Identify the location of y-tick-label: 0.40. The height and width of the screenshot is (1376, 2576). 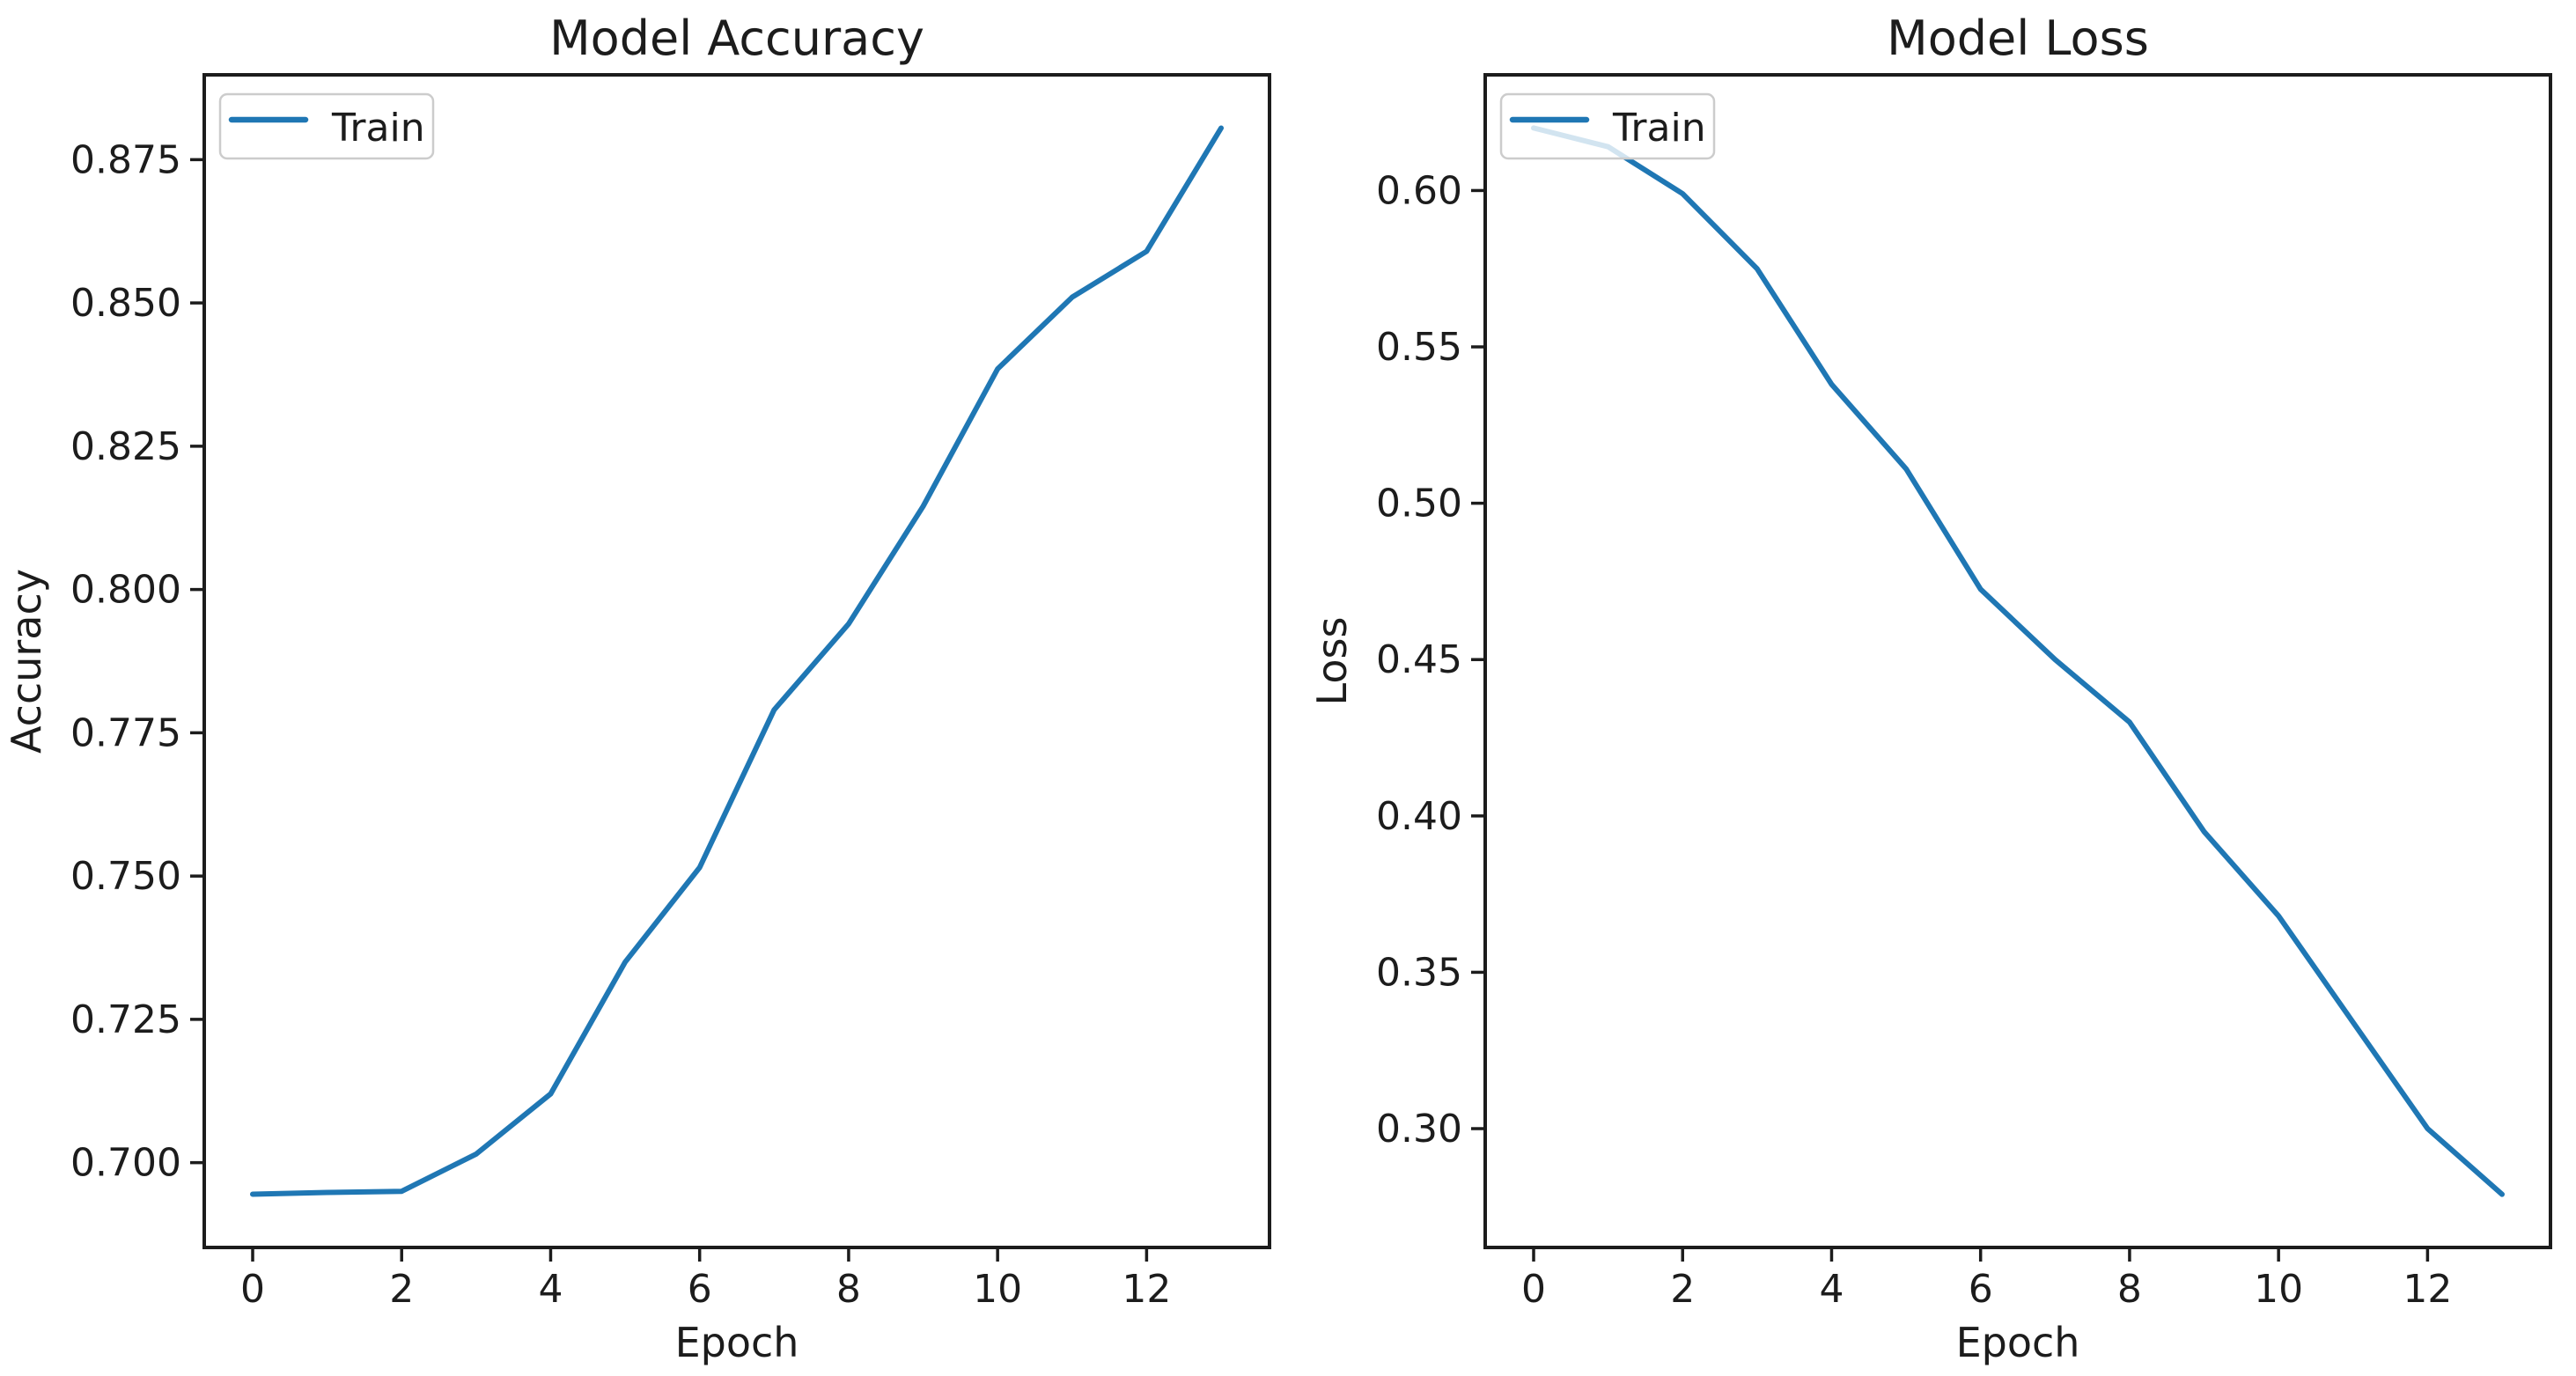
(1419, 816).